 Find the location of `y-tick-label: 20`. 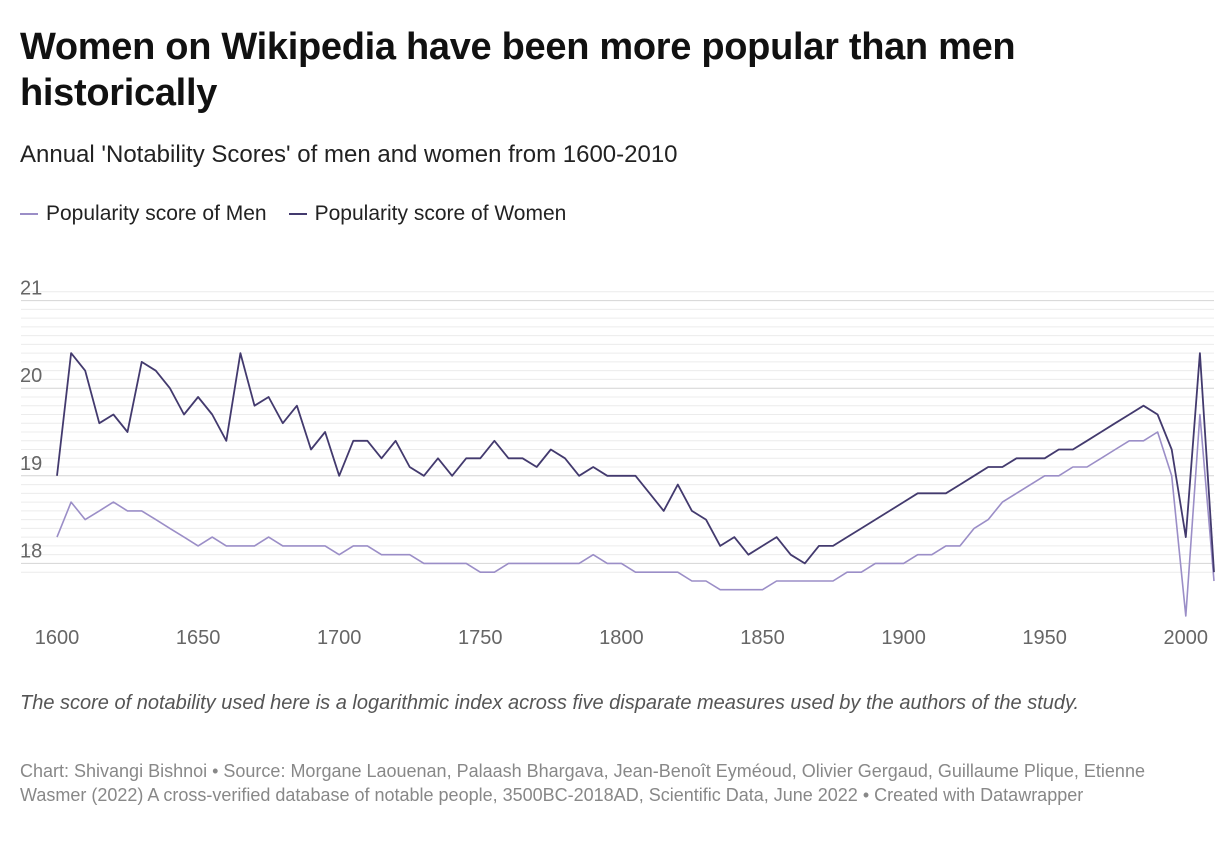

y-tick-label: 20 is located at coordinates (31, 376).